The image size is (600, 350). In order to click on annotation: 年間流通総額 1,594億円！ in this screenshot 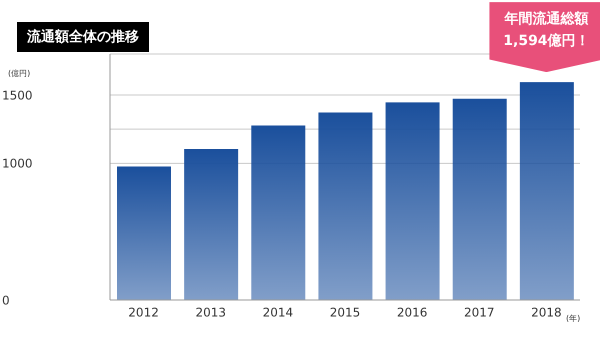, I will do `click(544, 37)`.